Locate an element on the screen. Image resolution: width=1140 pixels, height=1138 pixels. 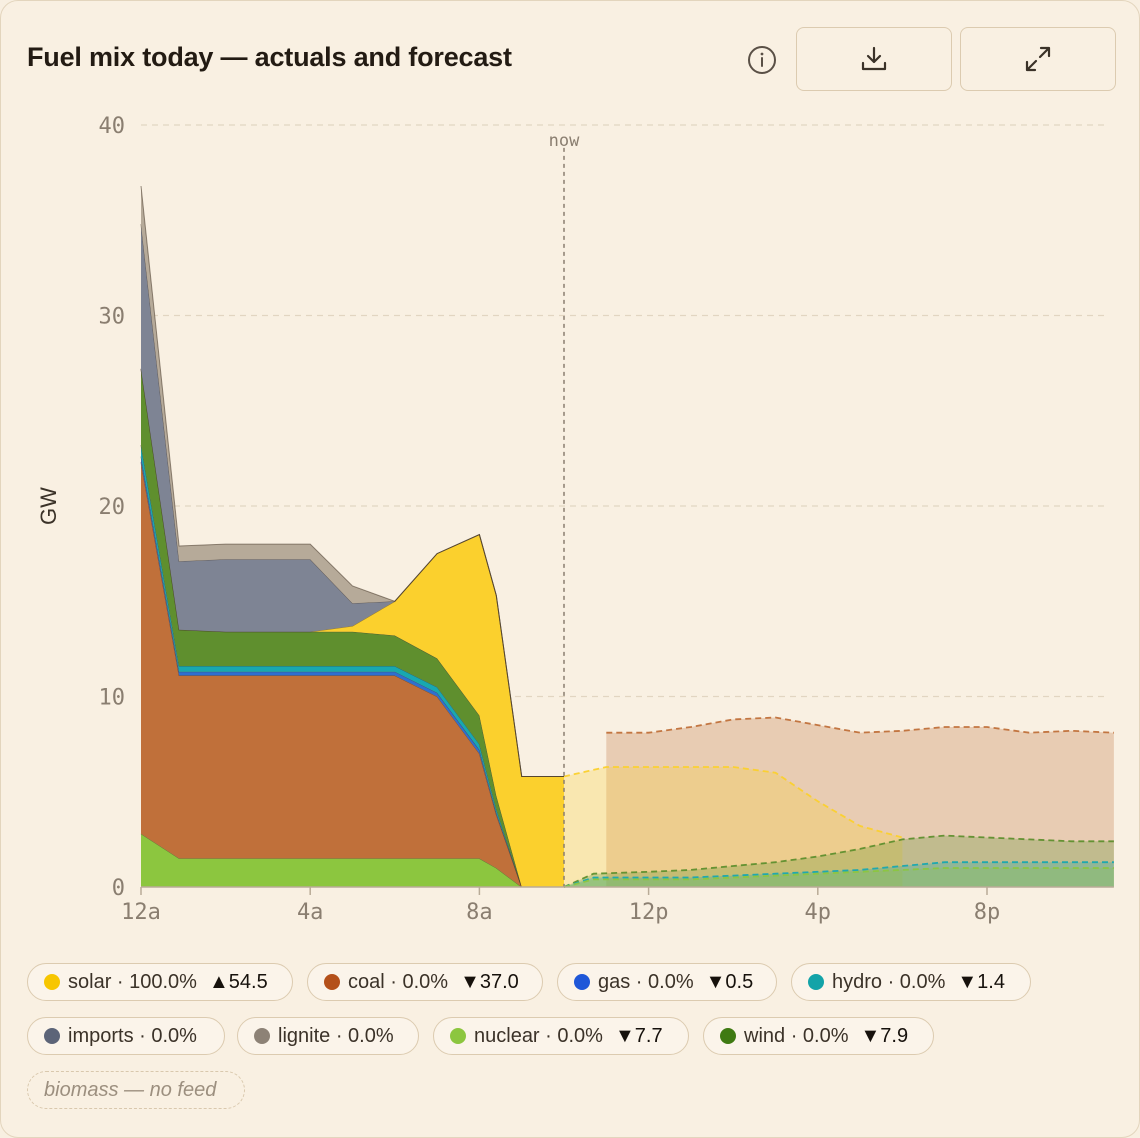
forecast-area-wind is located at coordinates (839, 861).